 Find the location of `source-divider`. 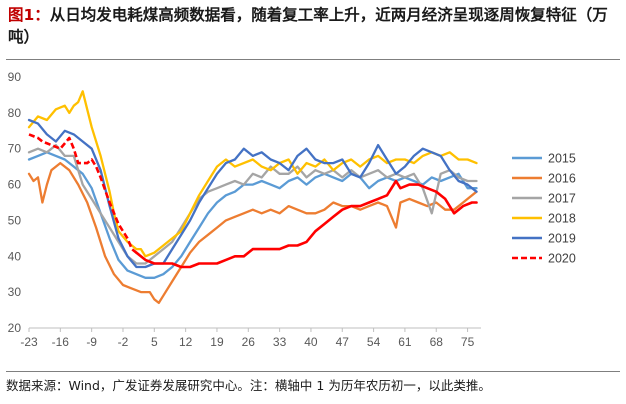

source-divider is located at coordinates (313, 371).